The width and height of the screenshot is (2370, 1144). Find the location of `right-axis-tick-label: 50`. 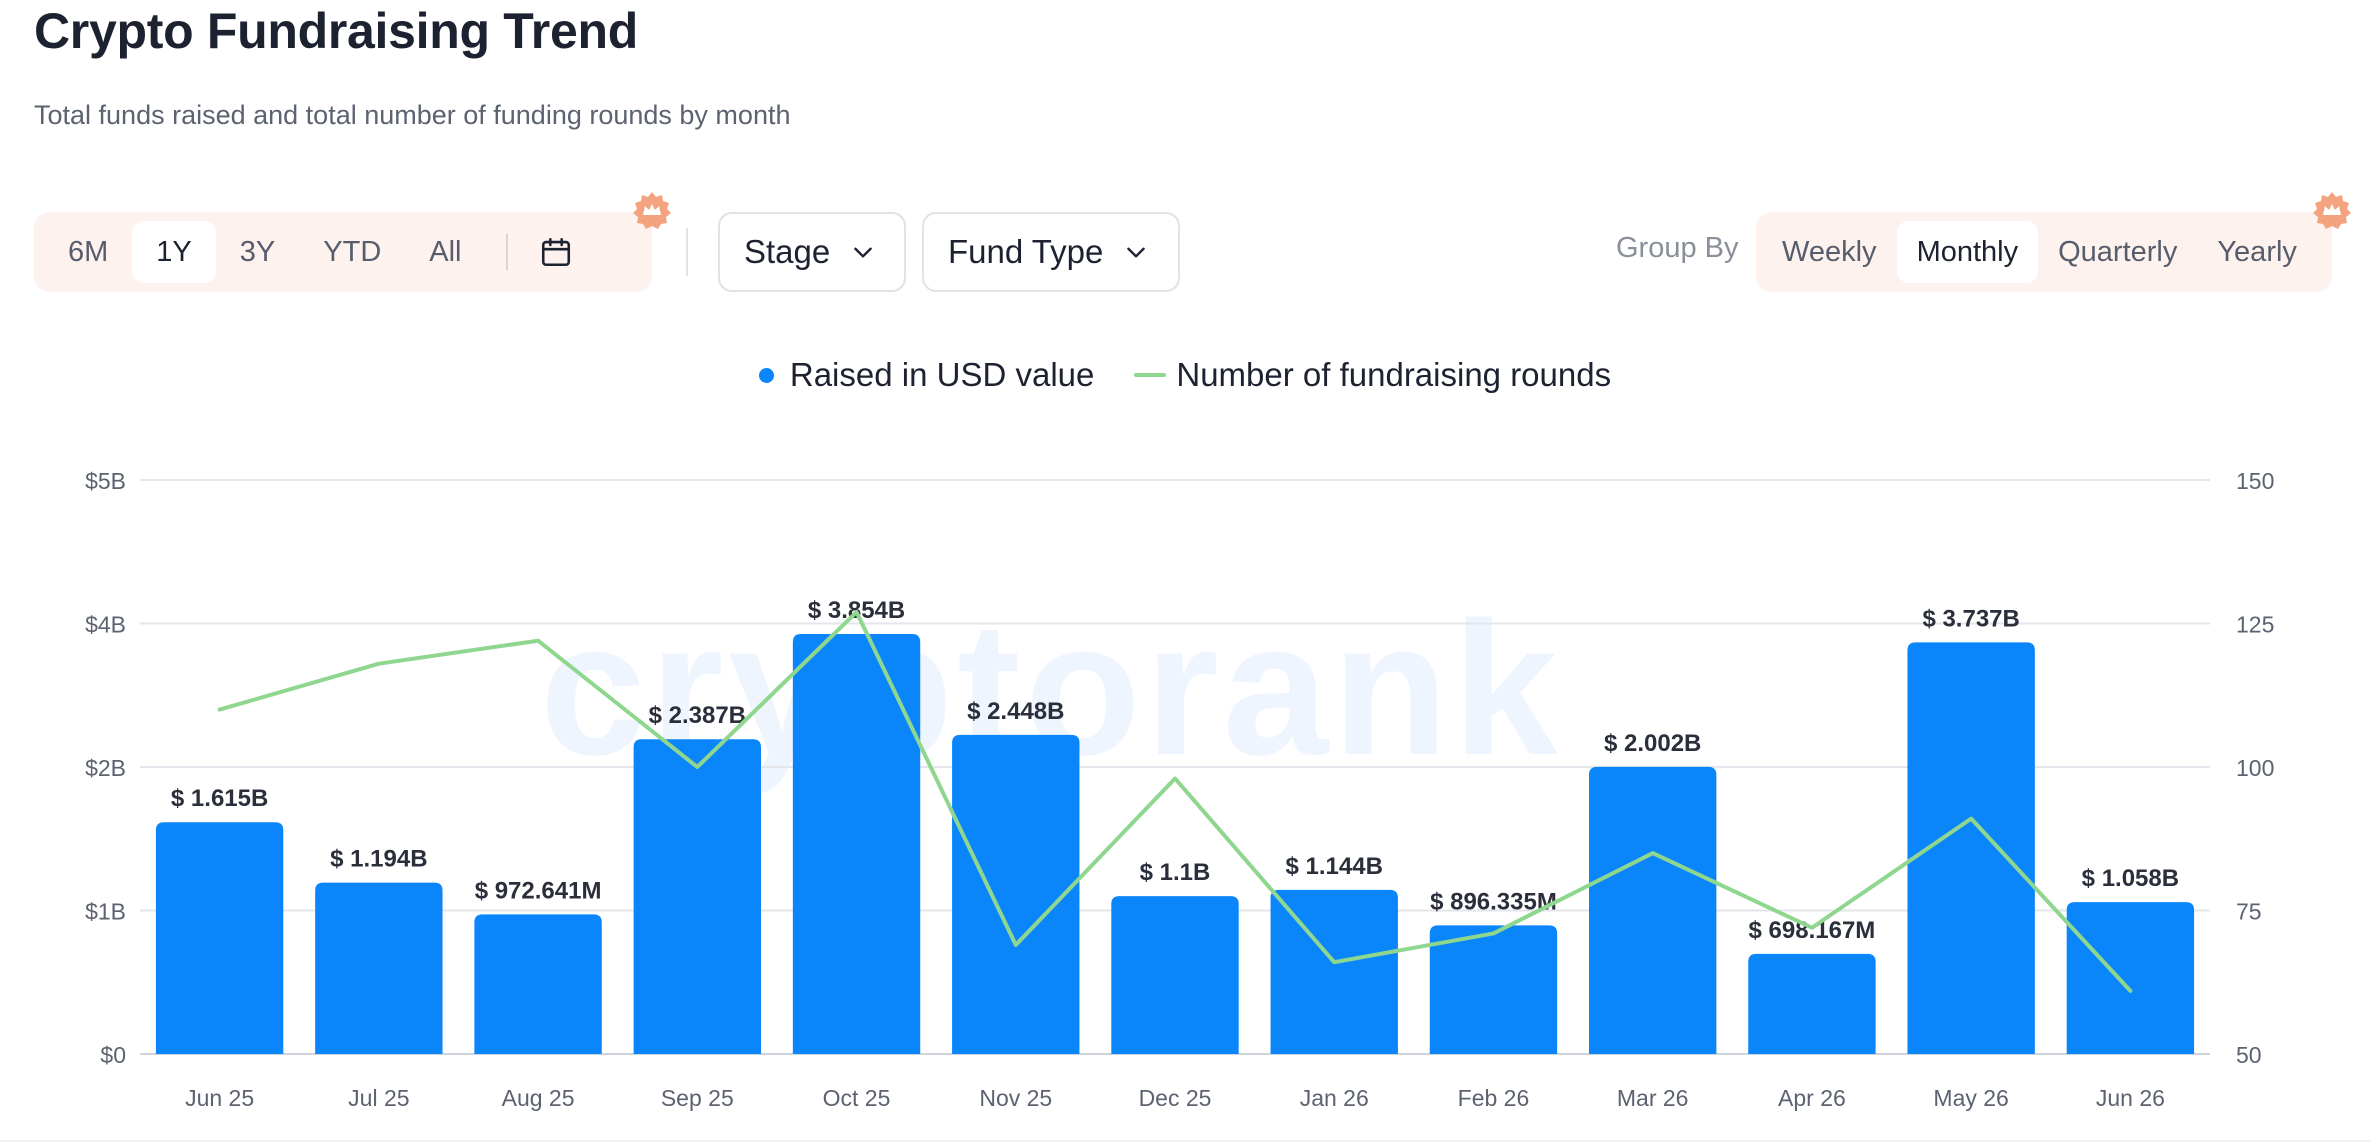

right-axis-tick-label: 50 is located at coordinates (2249, 1055).